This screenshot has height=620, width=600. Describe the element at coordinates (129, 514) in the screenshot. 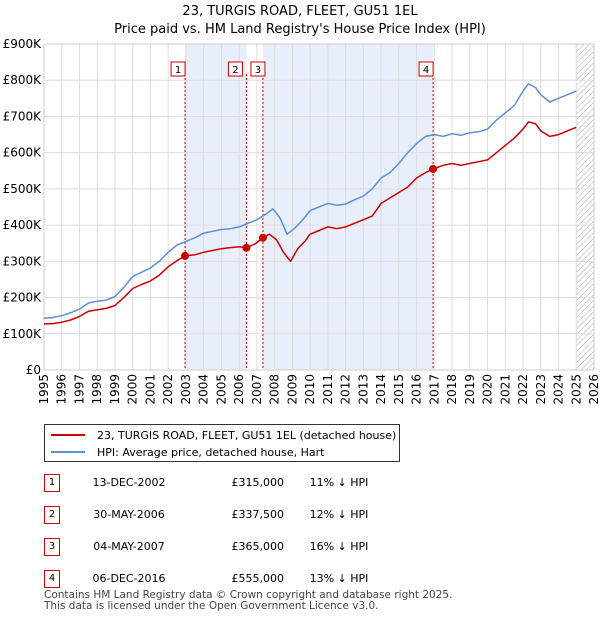

I see `sale-date: 30-MAY-2006` at that location.